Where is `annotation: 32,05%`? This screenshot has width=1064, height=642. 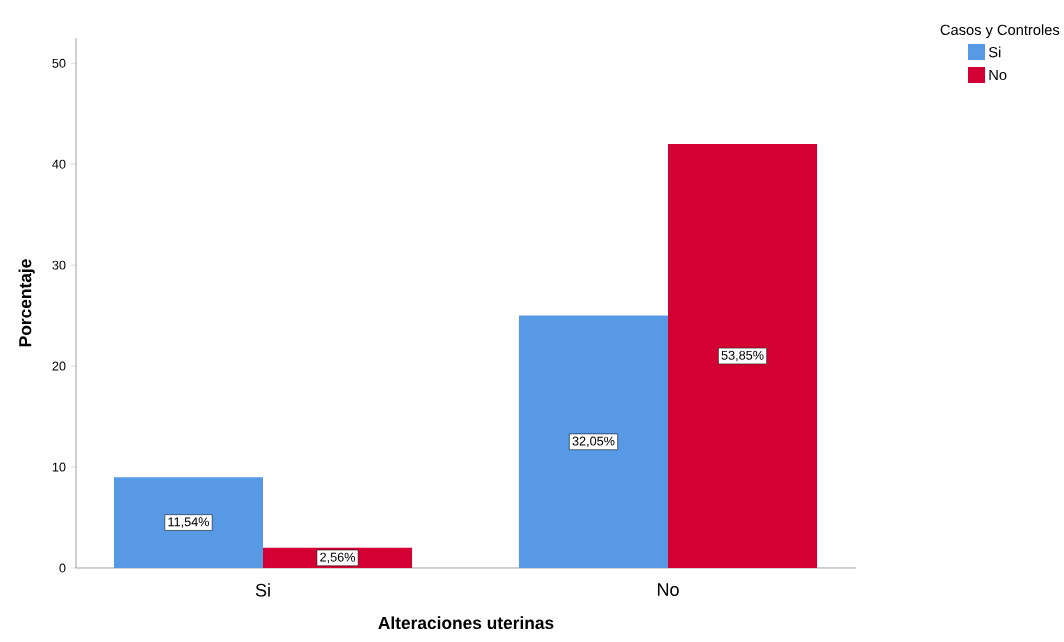 annotation: 32,05% is located at coordinates (593, 442).